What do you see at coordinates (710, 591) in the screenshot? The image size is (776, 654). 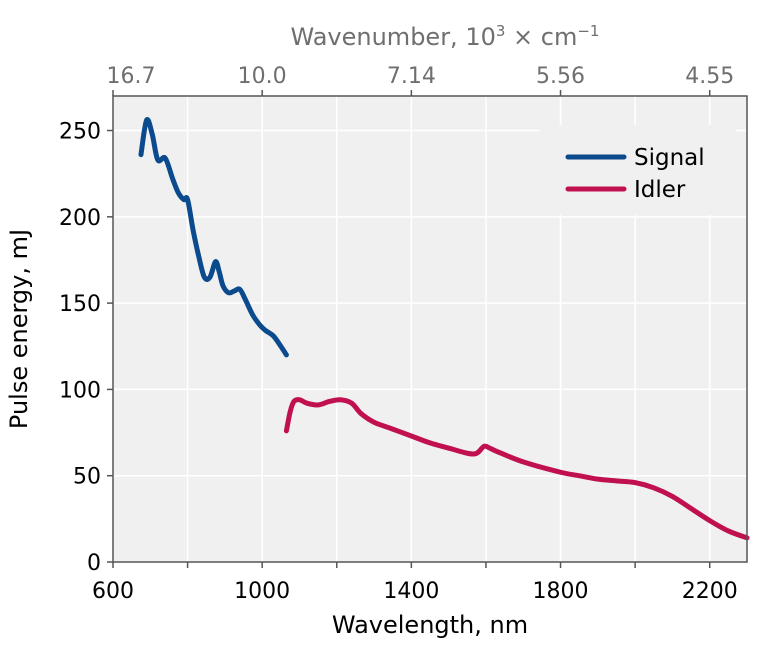 I see `x-tick-label: 2200` at bounding box center [710, 591].